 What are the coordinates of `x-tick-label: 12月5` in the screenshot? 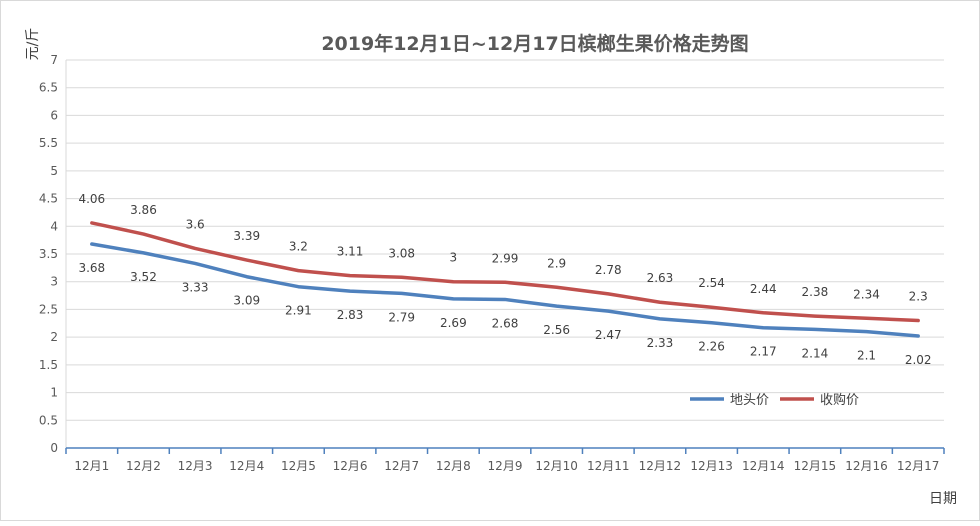 It's located at (298, 466).